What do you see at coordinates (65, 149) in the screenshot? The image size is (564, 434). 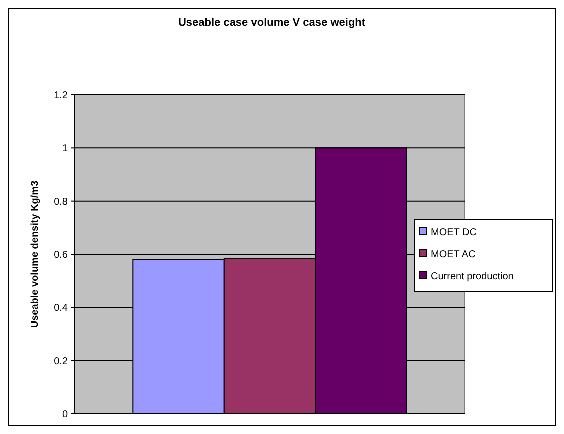 I see `y-tick-label: 1` at bounding box center [65, 149].